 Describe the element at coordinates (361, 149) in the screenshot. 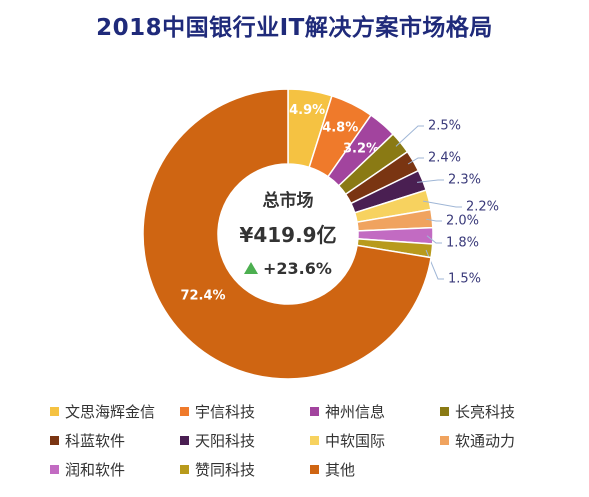

I see `slice-label-3: 3.2%` at that location.